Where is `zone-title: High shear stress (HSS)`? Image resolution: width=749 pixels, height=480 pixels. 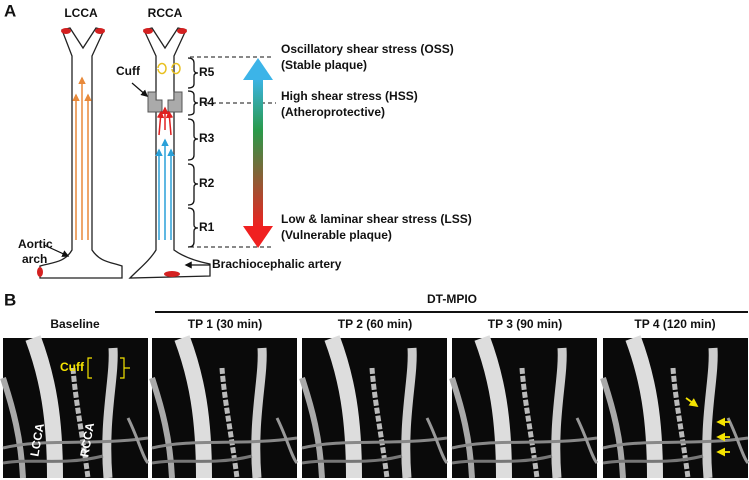
zone-title: High shear stress (HSS) is located at coordinates (349, 96).